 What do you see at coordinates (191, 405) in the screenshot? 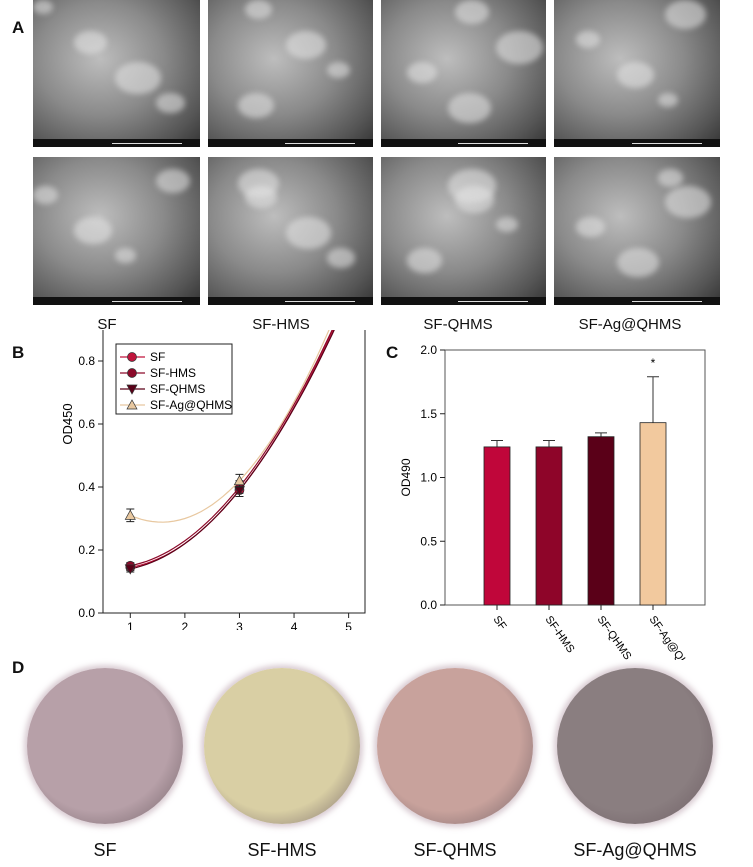
I see `legend-entry: SF-Ag@QHMS` at bounding box center [191, 405].